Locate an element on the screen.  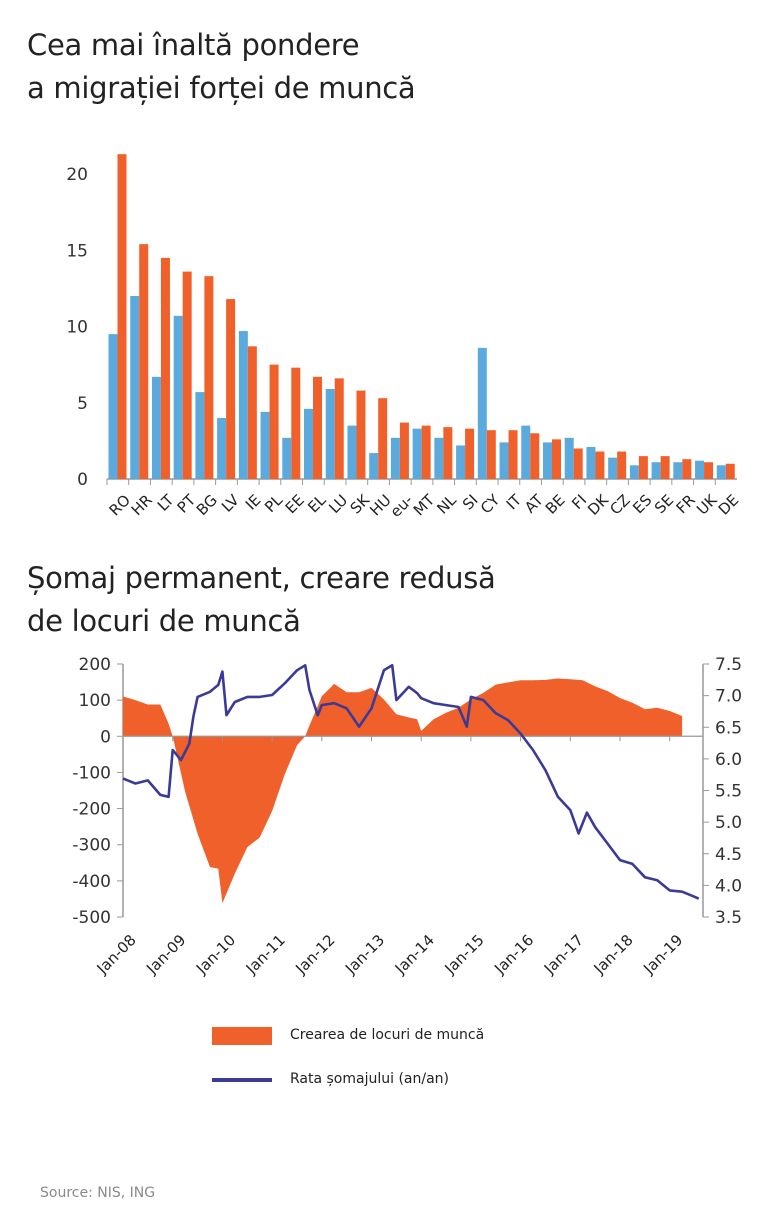
bar-PL-blue is located at coordinates (265, 445).